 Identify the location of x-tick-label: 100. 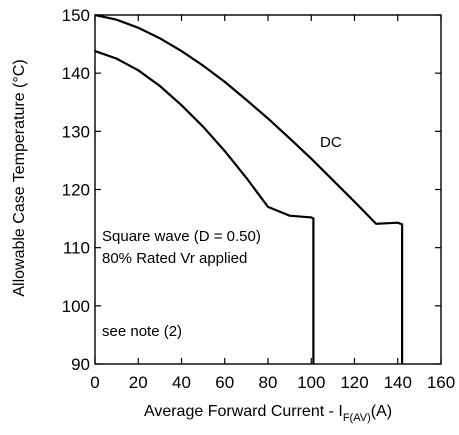
(311, 382).